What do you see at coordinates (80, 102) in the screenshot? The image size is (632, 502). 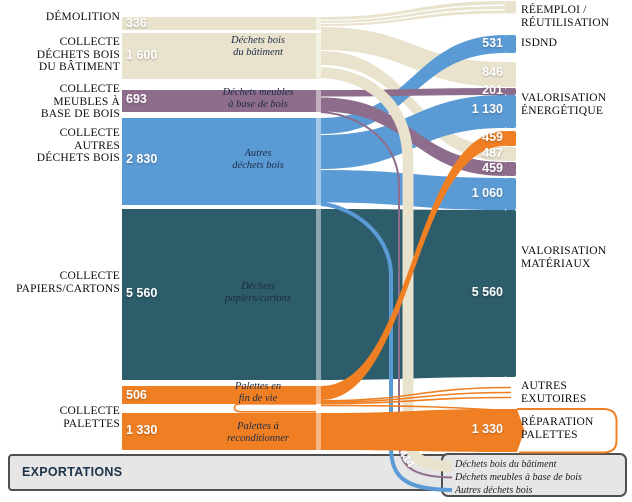 I see `label-collecte-meubles: COLLECTE MEUBLES À BASE DE BOIS` at bounding box center [80, 102].